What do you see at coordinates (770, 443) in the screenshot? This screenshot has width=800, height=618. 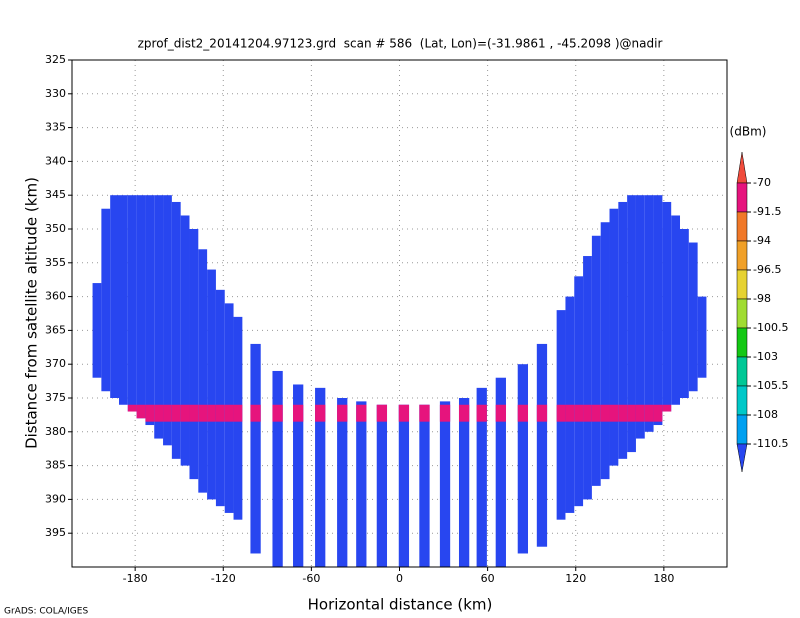 I see `colorbar-tick-label: -110.5` at bounding box center [770, 443].